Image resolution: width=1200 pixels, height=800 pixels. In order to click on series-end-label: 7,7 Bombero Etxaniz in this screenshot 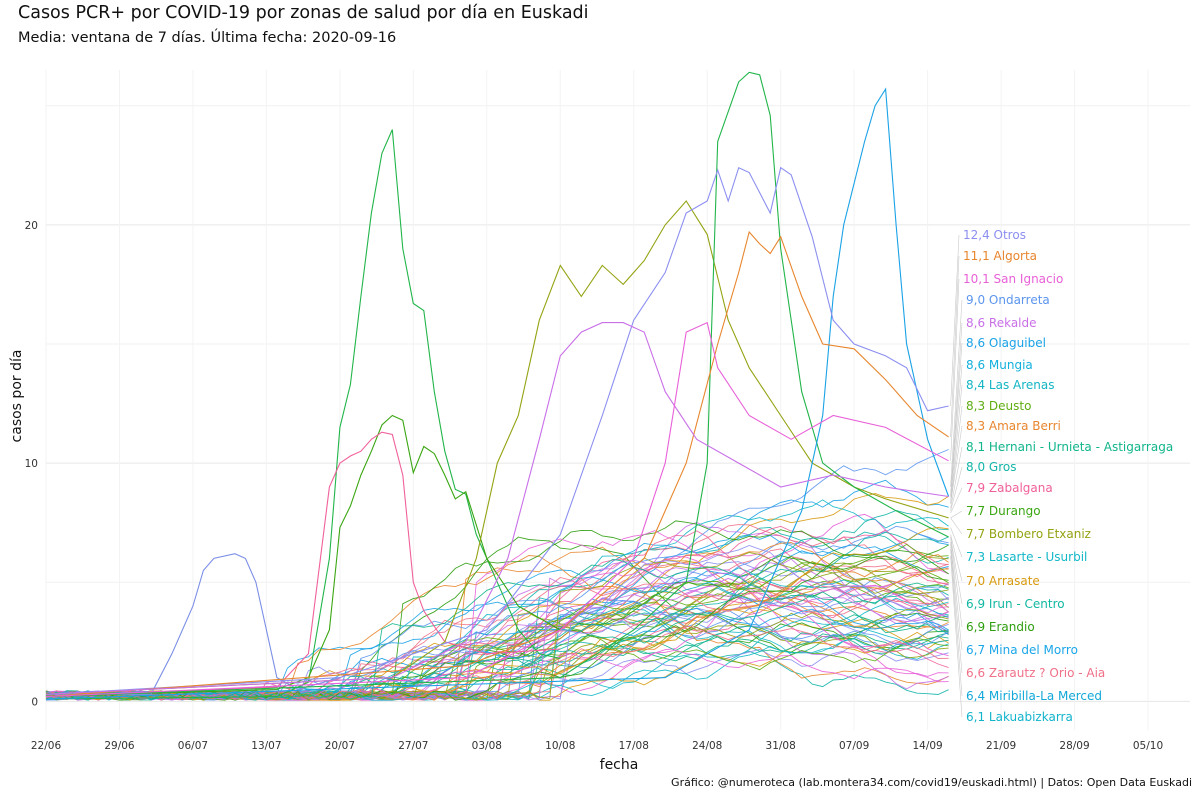, I will do `click(1028, 534)`.